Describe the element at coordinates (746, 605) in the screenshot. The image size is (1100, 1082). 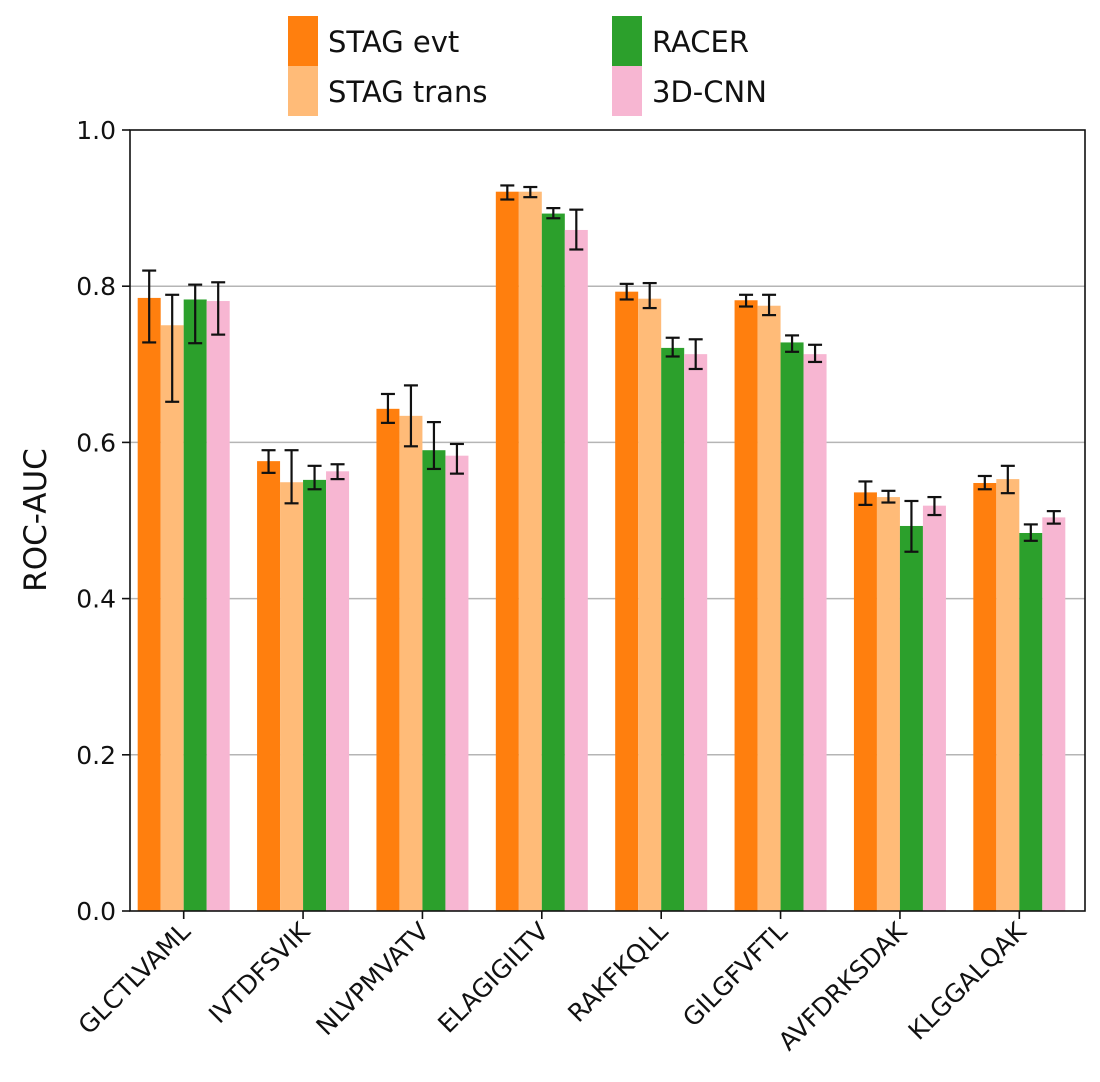
I see `bar-stag-evt-gilgfvftl` at that location.